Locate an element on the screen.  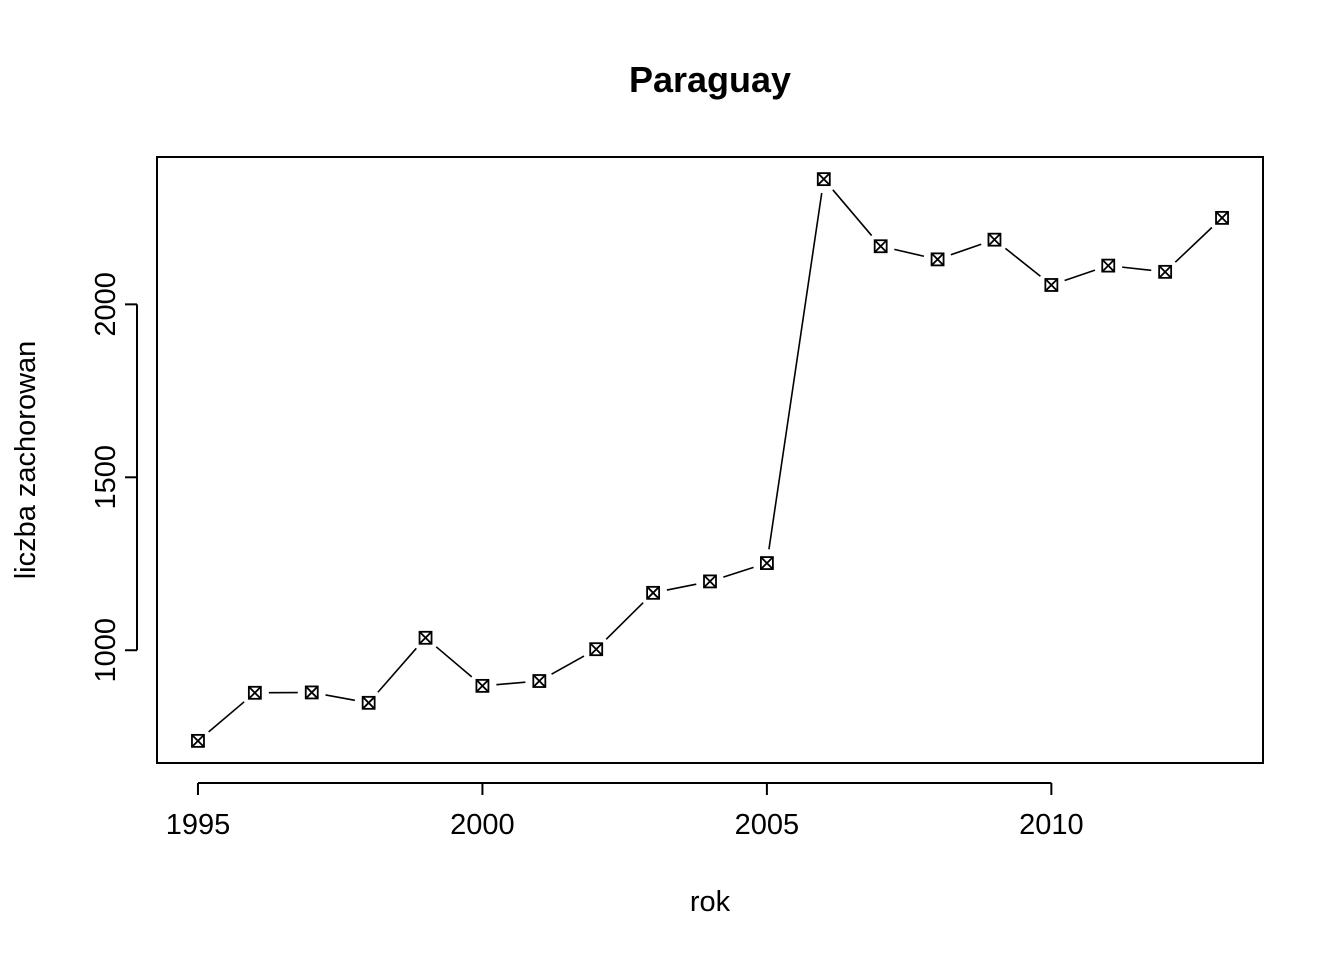
x-tick-label: 2005 is located at coordinates (767, 825).